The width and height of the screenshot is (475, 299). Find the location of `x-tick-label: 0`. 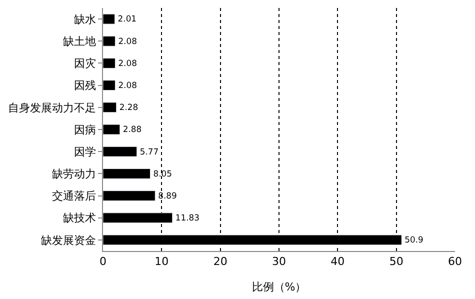

x-tick-label: 0 is located at coordinates (103, 261).